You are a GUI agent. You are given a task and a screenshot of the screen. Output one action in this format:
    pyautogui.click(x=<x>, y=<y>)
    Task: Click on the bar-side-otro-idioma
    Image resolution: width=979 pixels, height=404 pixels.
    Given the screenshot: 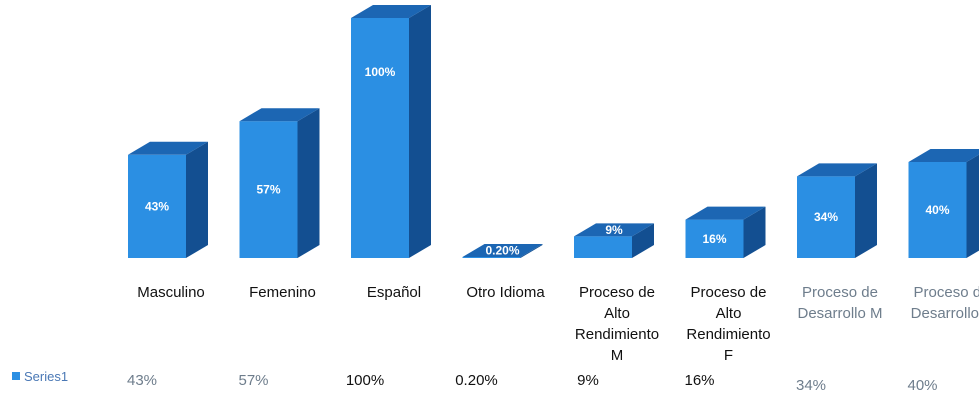 What is the action you would take?
    pyautogui.click(x=531, y=251)
    